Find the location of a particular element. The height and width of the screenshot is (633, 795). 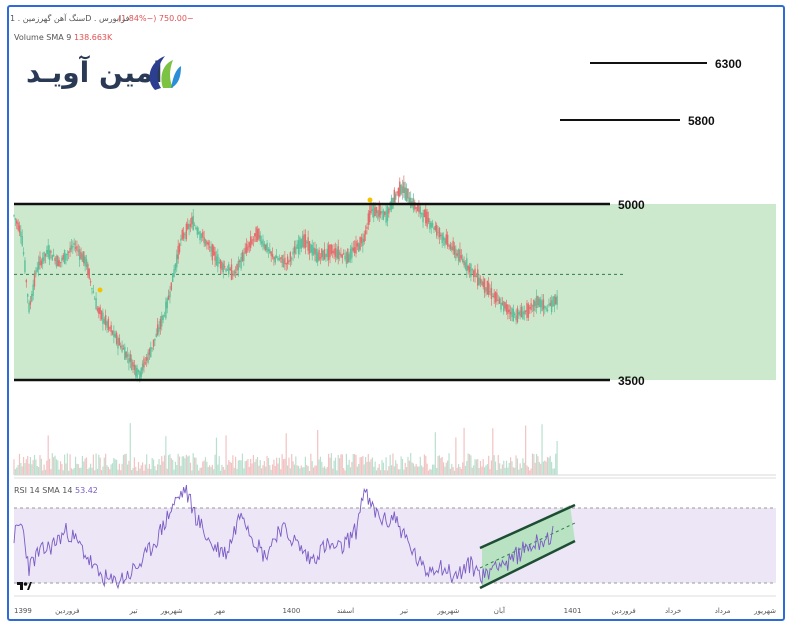

level-label-5000: 5000 is located at coordinates (631, 205).